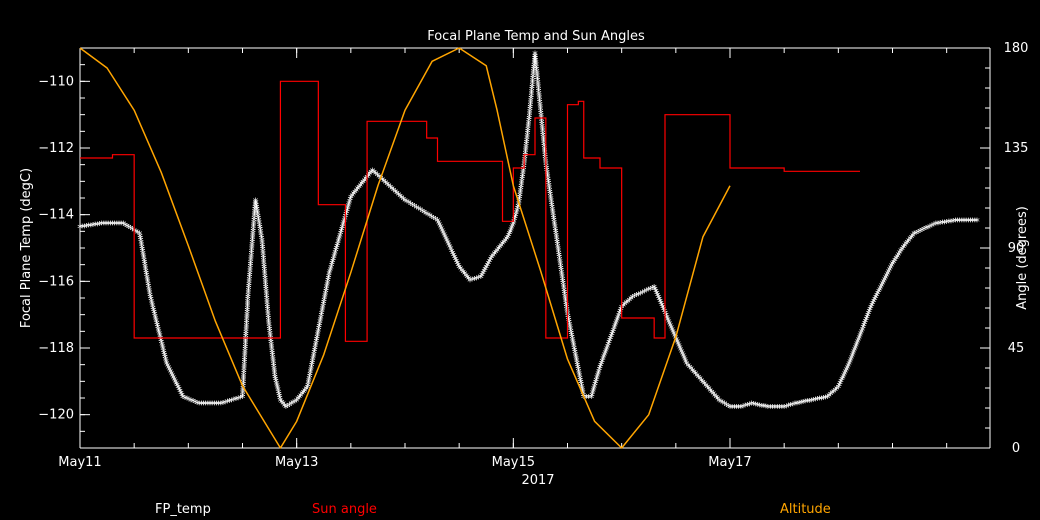 The height and width of the screenshot is (520, 1040). What do you see at coordinates (26, 248) in the screenshot?
I see `y-axis-left-label: Focal Plane Temp (degC)` at bounding box center [26, 248].